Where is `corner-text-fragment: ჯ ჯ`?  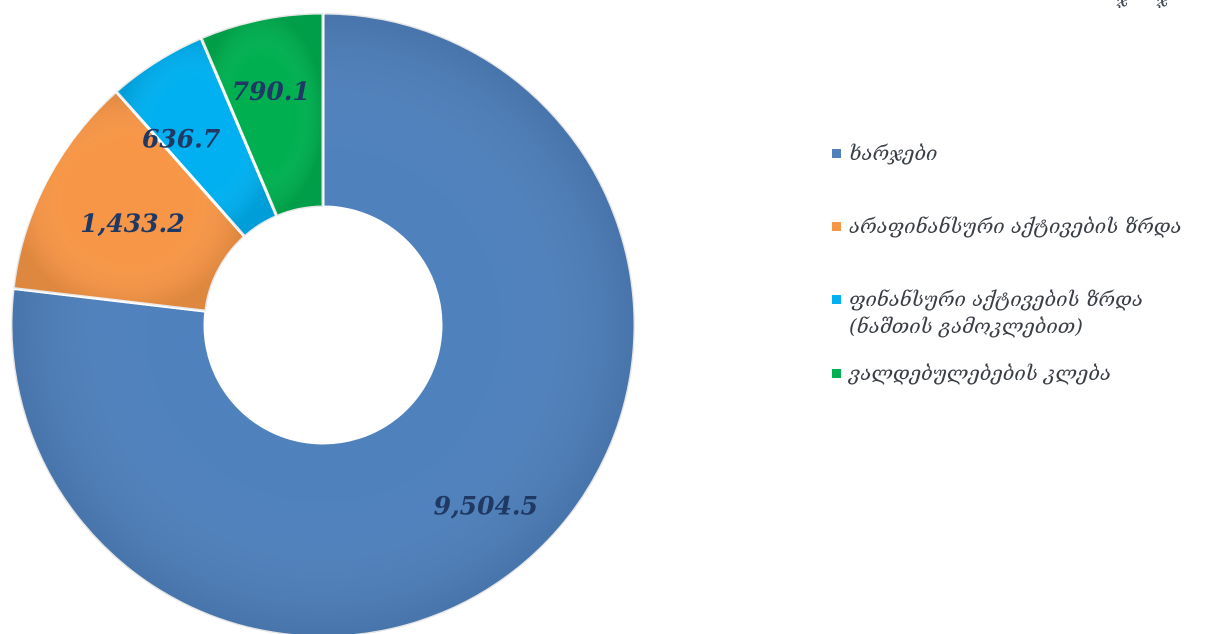 corner-text-fragment: ჯ ჯ is located at coordinates (1153, 4).